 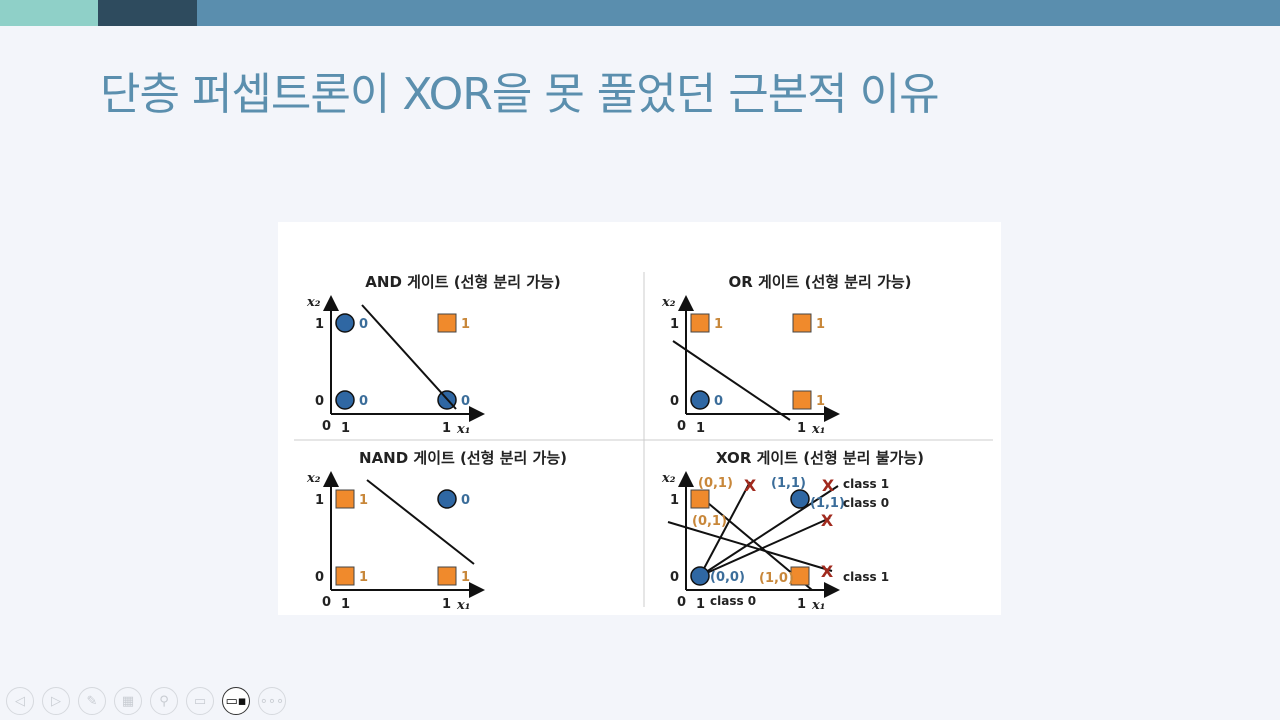 I want to click on more-button: ∘∘∘, so click(x=272, y=701).